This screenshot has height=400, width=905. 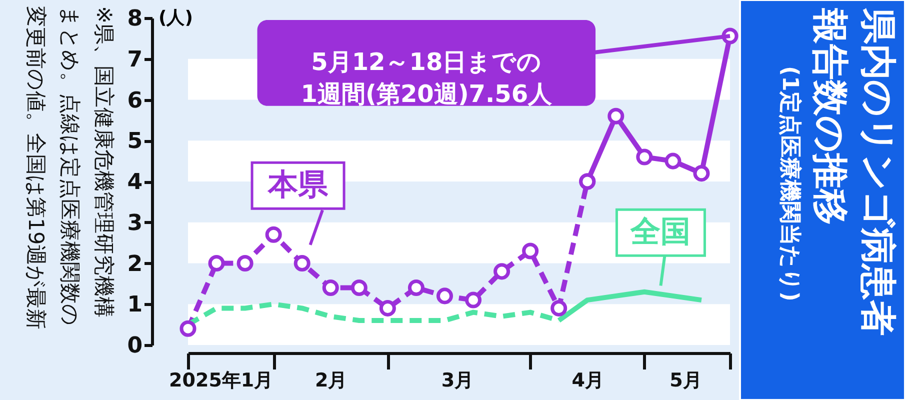 I want to click on x-tick-label: 4月, so click(x=588, y=381).